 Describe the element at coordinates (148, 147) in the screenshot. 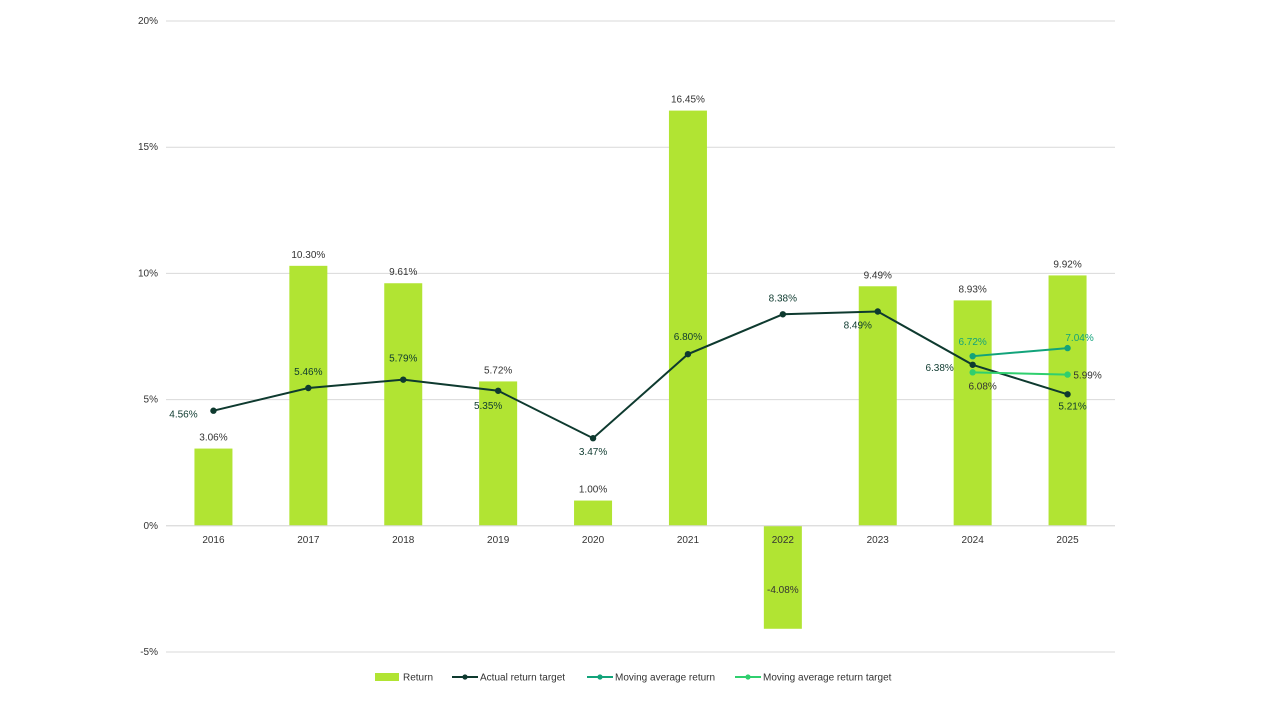

I see `y-tick-label: 15%` at that location.